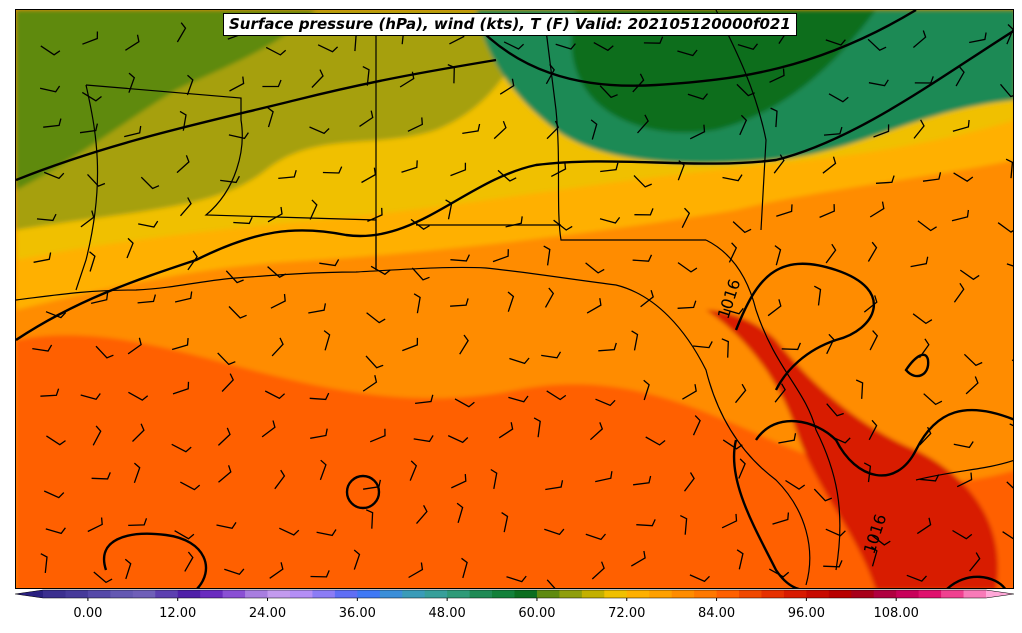  What do you see at coordinates (88, 613) in the screenshot?
I see `colorbar-tick-label: 0.00` at bounding box center [88, 613].